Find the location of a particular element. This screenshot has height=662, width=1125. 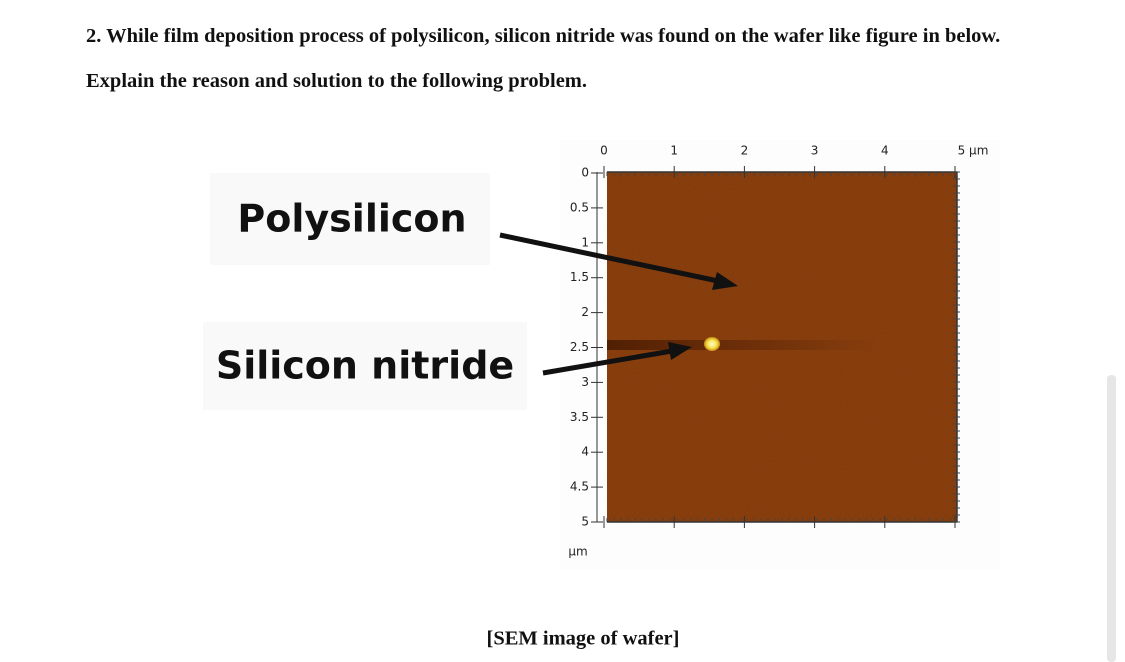

x-tick-label: 0 is located at coordinates (604, 151).